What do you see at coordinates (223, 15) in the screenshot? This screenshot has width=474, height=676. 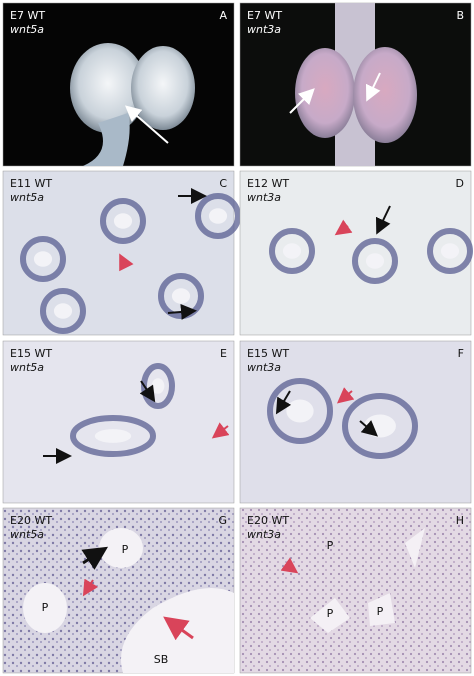 I see `panel-letter: A` at bounding box center [223, 15].